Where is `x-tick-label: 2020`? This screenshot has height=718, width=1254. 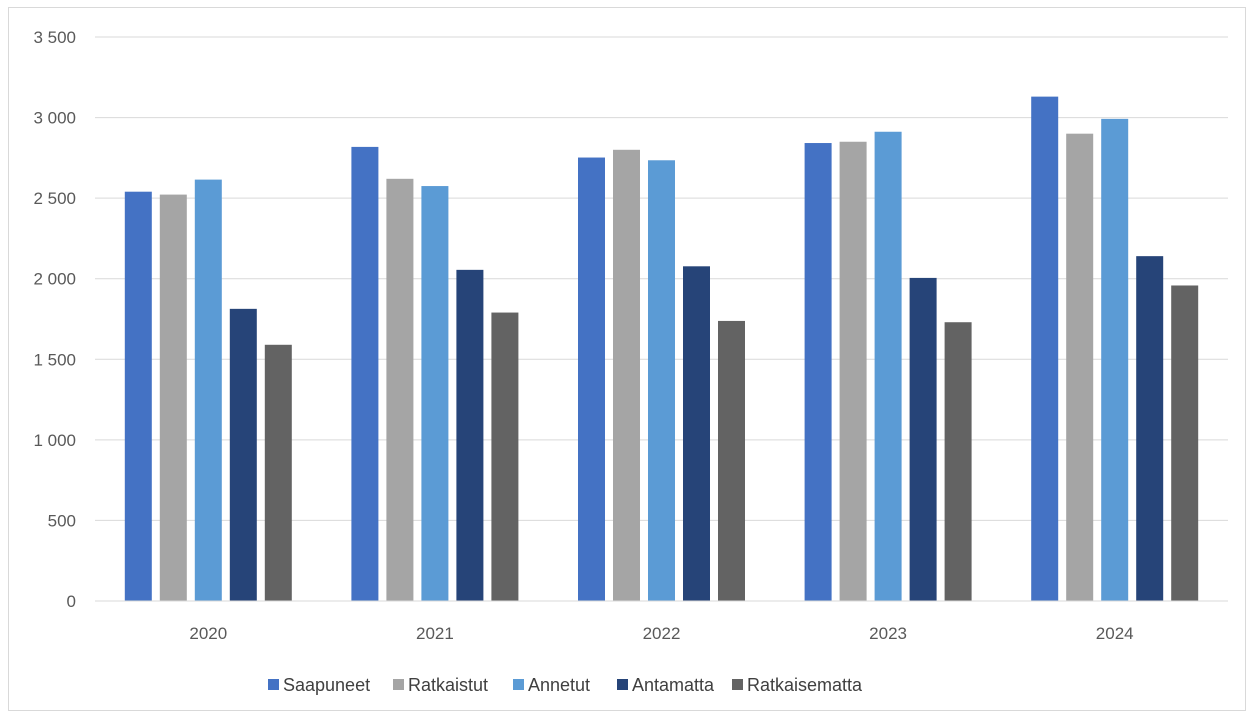
x-tick-label: 2020 is located at coordinates (208, 633).